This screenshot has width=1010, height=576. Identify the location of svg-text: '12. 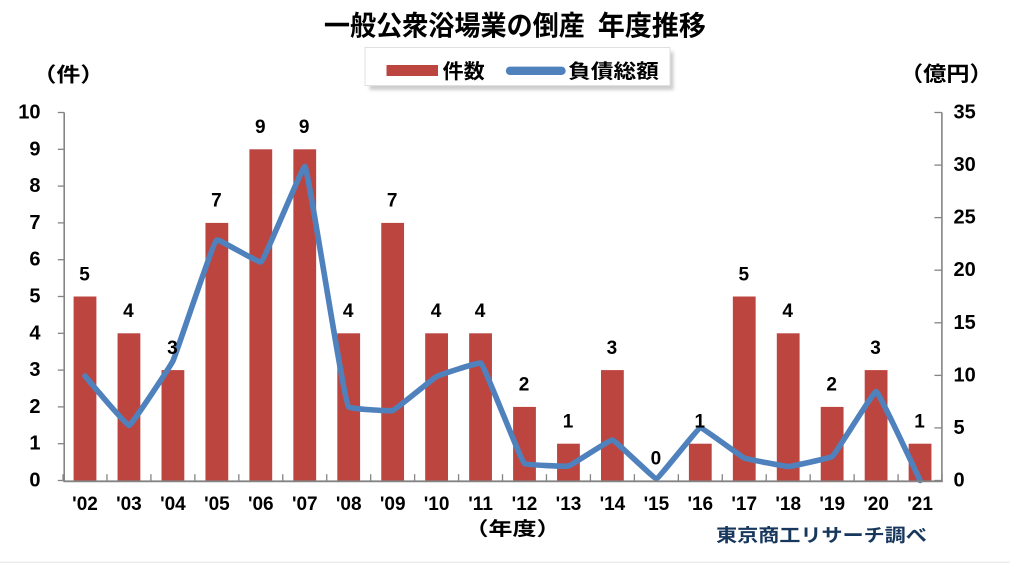
(525, 504).